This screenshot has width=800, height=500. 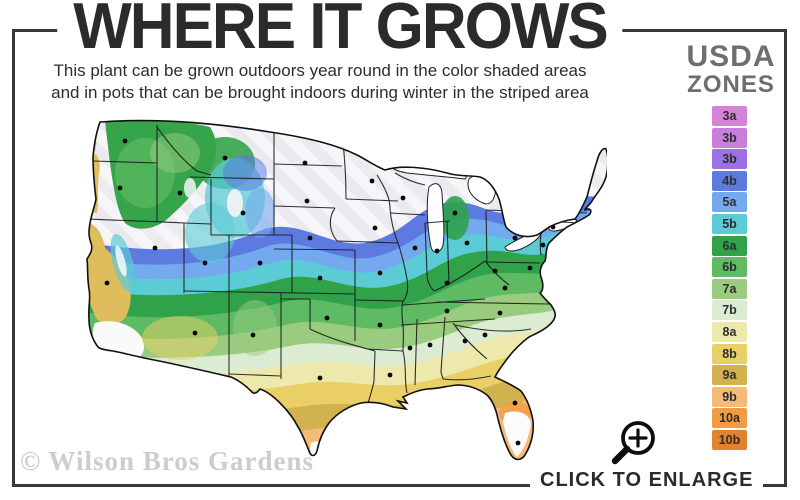 What do you see at coordinates (729, 267) in the screenshot?
I see `zone-chip-6b: 6b` at bounding box center [729, 267].